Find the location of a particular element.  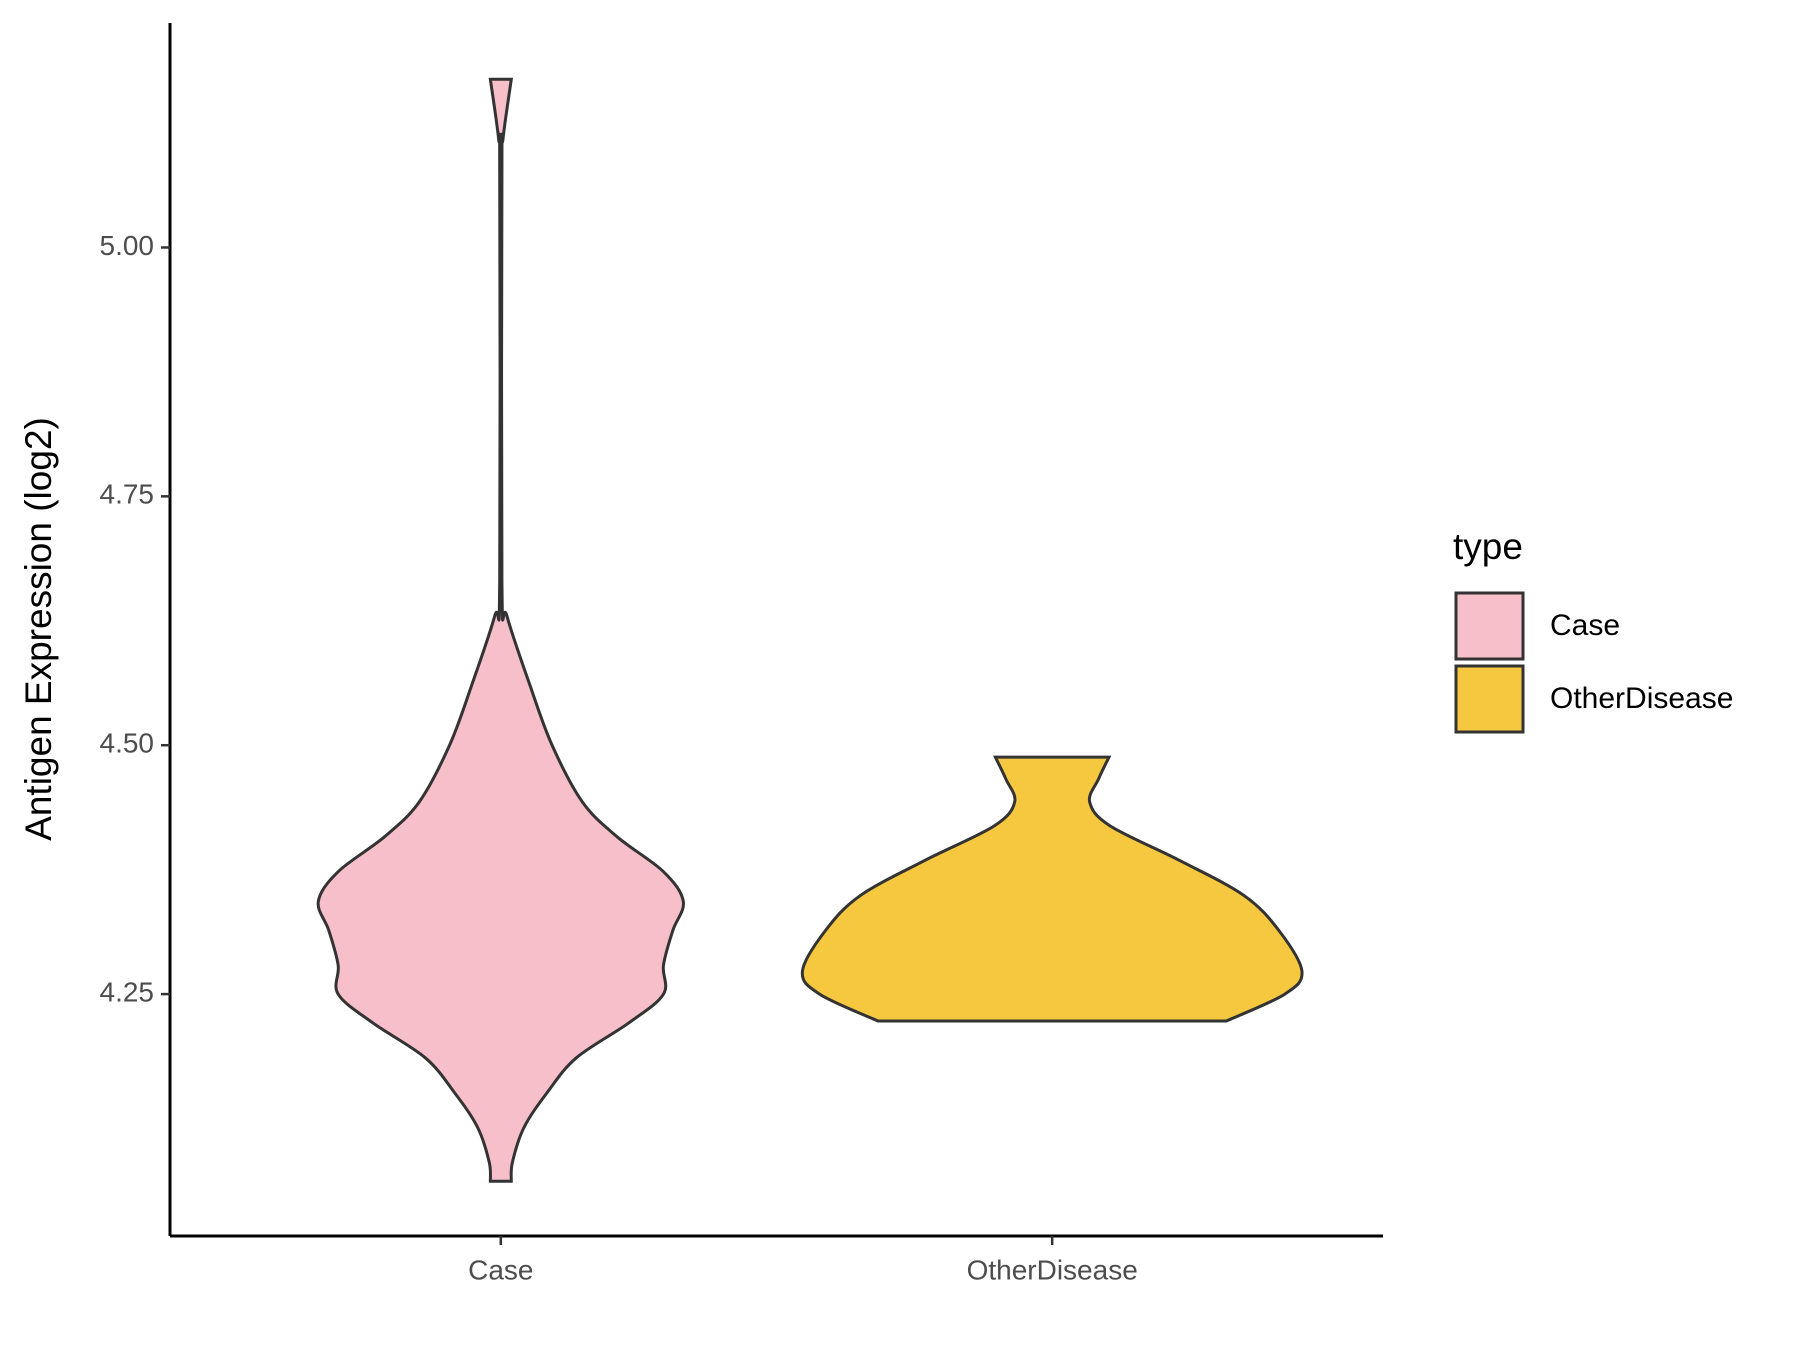

legend-title: type is located at coordinates (1488, 546).